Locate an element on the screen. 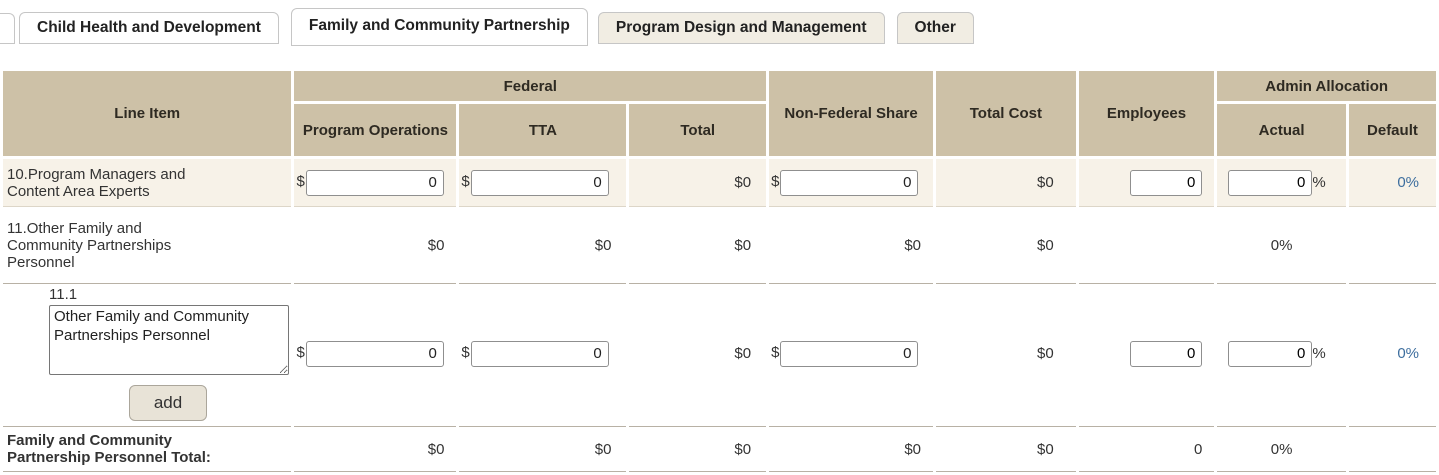  total-cost-value-10: $0 is located at coordinates (1006, 183).